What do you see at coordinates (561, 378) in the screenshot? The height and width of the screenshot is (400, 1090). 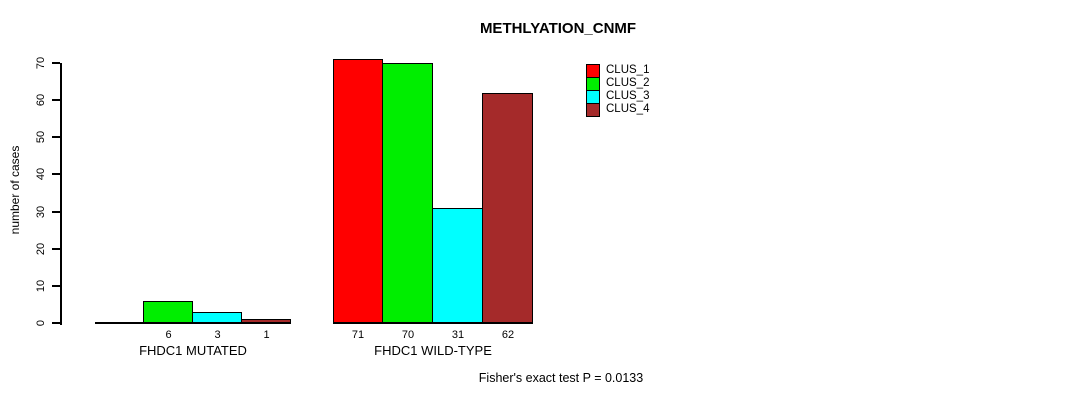 I see `annotation-text: Fisher's exact test P = 0.0133` at bounding box center [561, 378].